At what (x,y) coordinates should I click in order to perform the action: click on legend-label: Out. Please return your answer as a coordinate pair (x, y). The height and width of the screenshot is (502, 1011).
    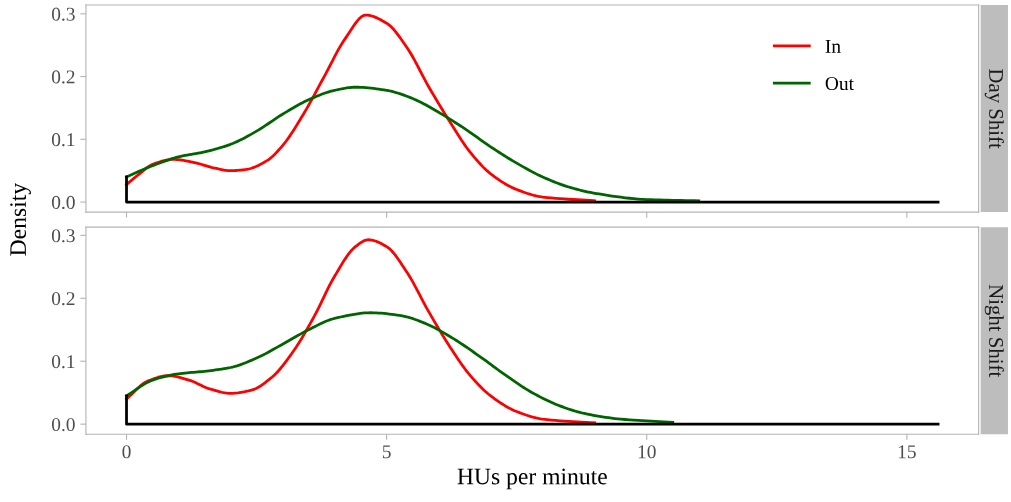
    Looking at the image, I should click on (839, 84).